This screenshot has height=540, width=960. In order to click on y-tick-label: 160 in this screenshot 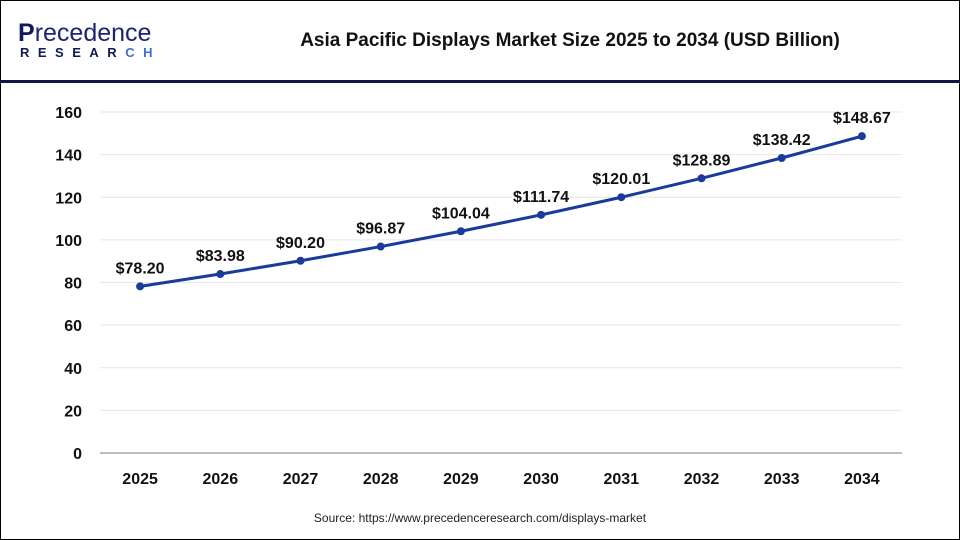, I will do `click(68, 113)`.